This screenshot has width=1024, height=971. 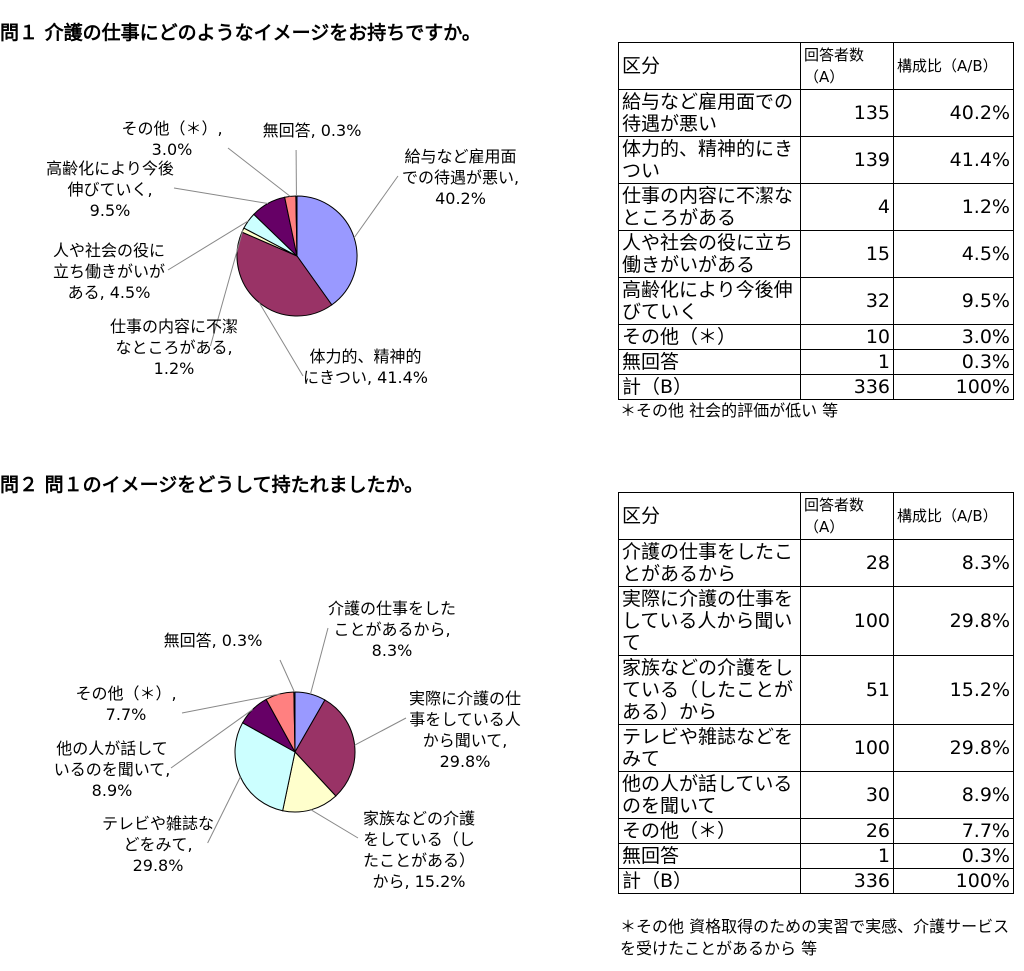 I want to click on table-cell: 人や社会の役に立ち働きがいがある, so click(x=709, y=254).